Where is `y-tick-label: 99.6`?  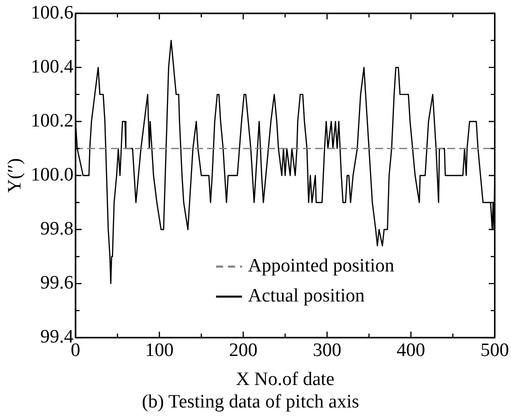
y-tick-label: 99.6 is located at coordinates (57, 283).